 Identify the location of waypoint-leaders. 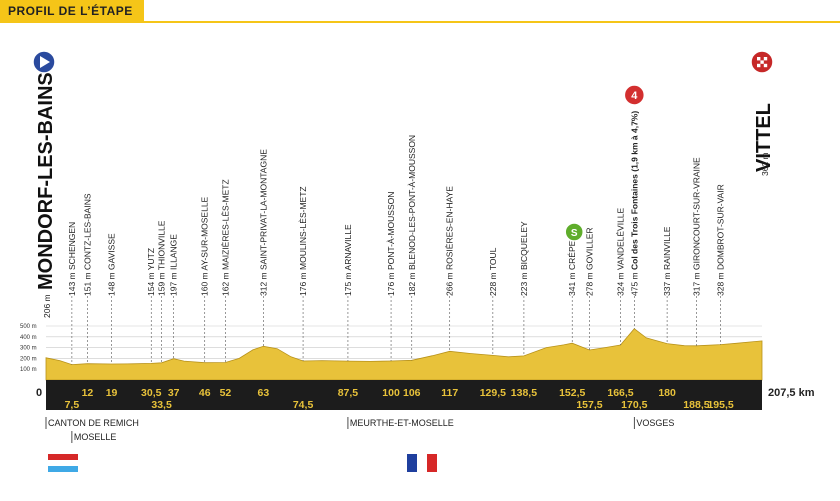
(396, 330).